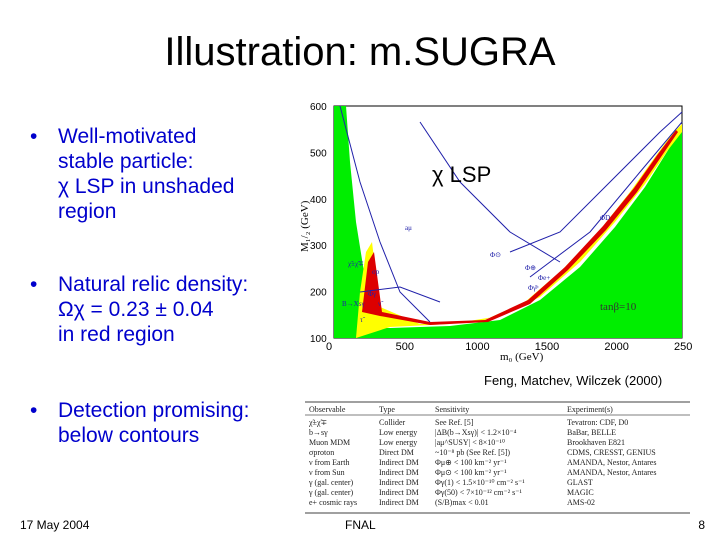 The width and height of the screenshot is (720, 540). I want to click on table-cell: GLAST, so click(580, 482).